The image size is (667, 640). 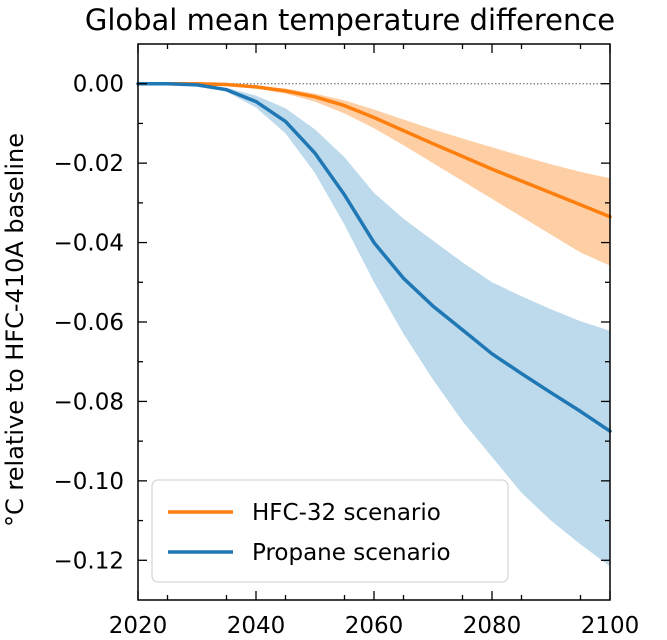 I want to click on x-tick-label: 2100, so click(x=610, y=626).